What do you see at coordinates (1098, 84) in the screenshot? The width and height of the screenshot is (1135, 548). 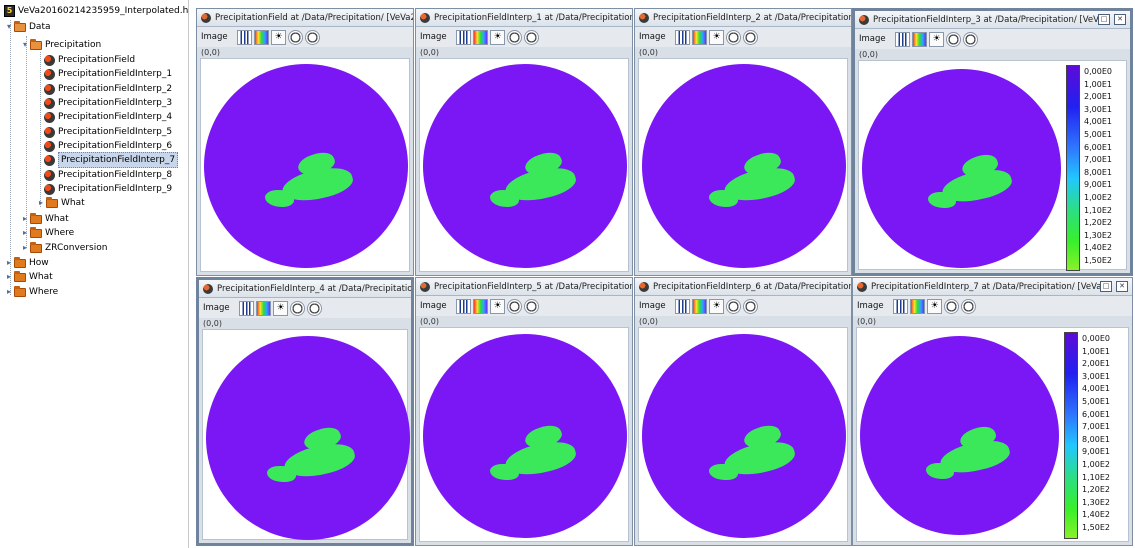 I see `legend-tick-label: 1,00E1` at bounding box center [1098, 84].